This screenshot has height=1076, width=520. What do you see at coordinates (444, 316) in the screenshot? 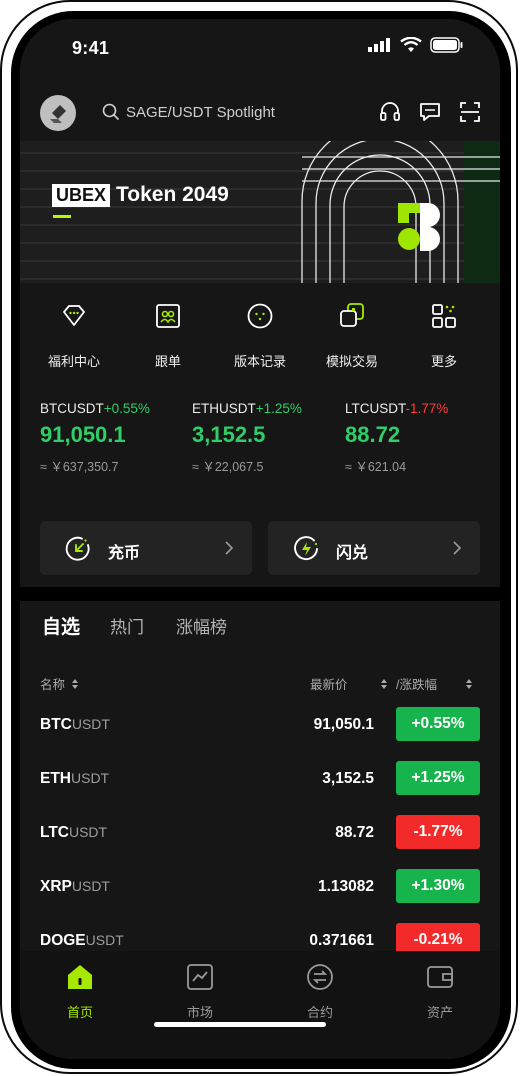
I see `more-grid-icon` at bounding box center [444, 316].